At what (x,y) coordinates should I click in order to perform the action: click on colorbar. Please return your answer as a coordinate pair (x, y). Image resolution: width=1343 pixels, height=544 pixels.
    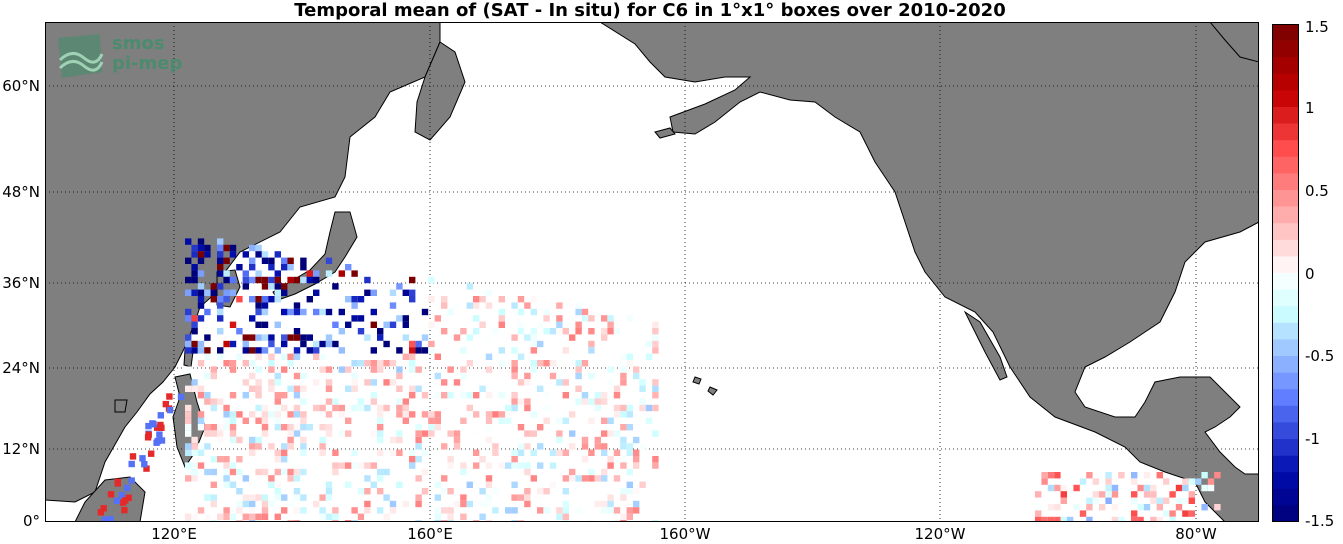
    Looking at the image, I should click on (1285, 273).